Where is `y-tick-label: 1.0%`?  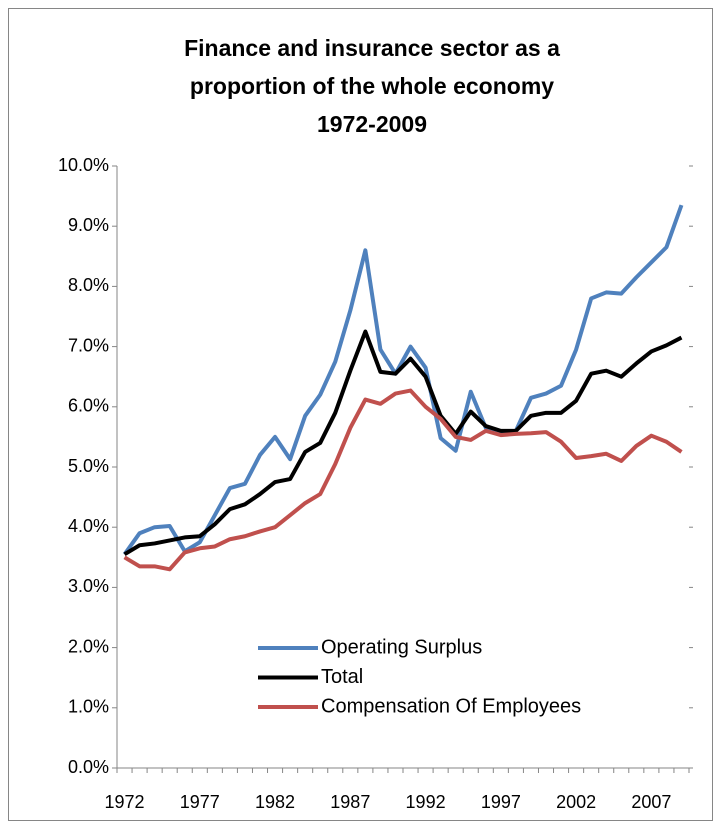
y-tick-label: 1.0% is located at coordinates (88, 707).